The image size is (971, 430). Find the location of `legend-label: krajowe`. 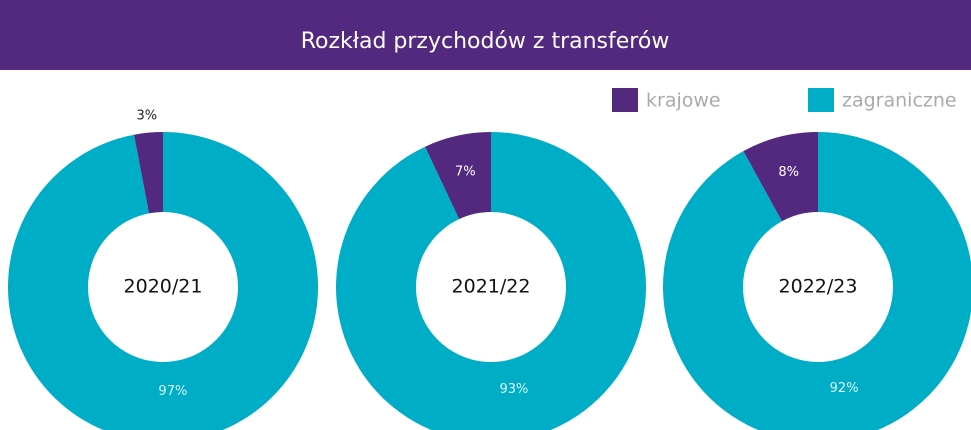

legend-label: krajowe is located at coordinates (683, 101).